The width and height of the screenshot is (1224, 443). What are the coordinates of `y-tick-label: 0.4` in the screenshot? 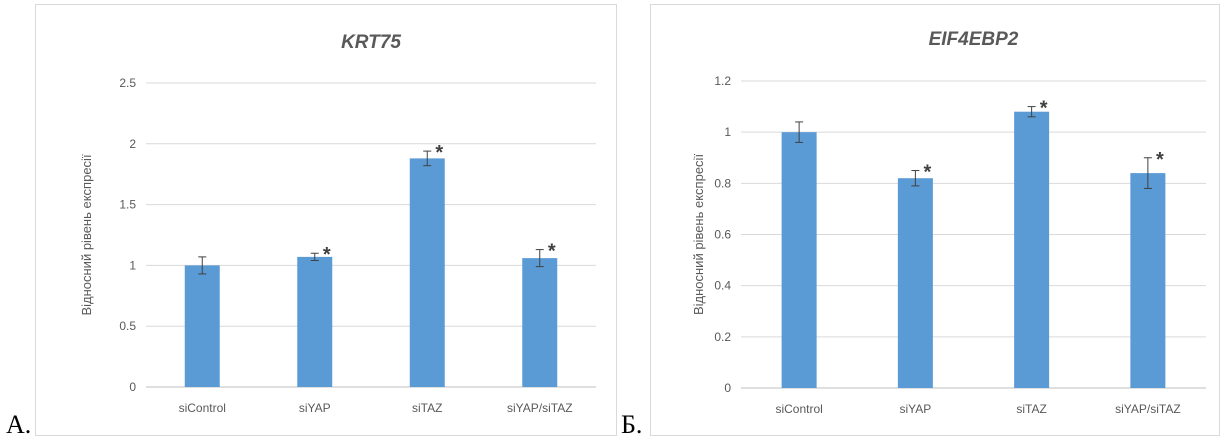 It's located at (722, 286).